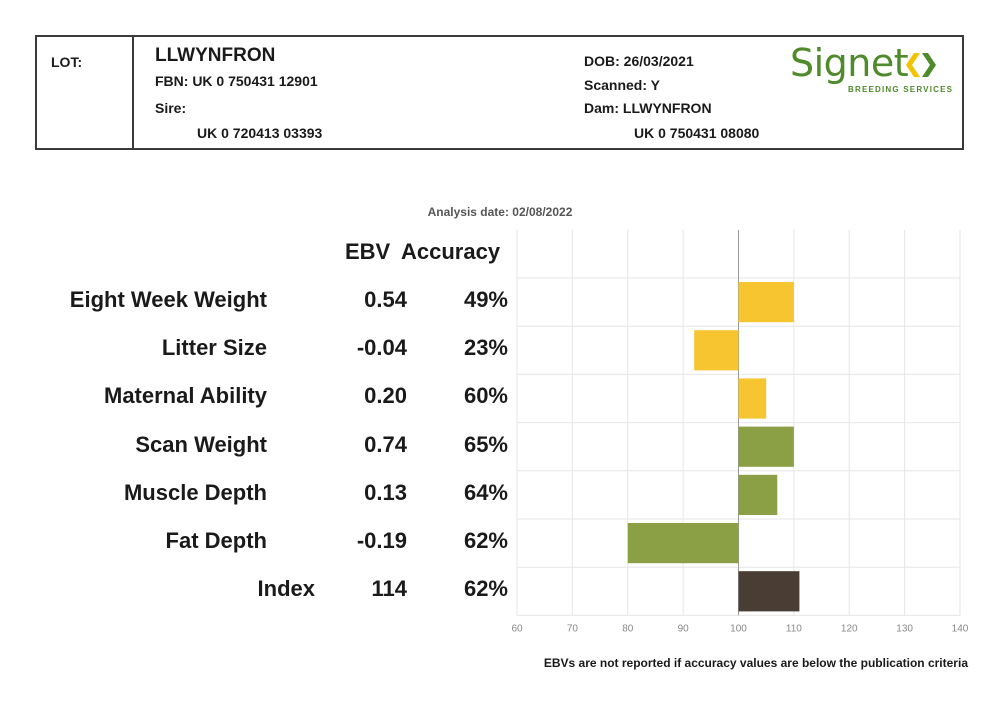  What do you see at coordinates (794, 628) in the screenshot?
I see `x-tick-label: 110` at bounding box center [794, 628].